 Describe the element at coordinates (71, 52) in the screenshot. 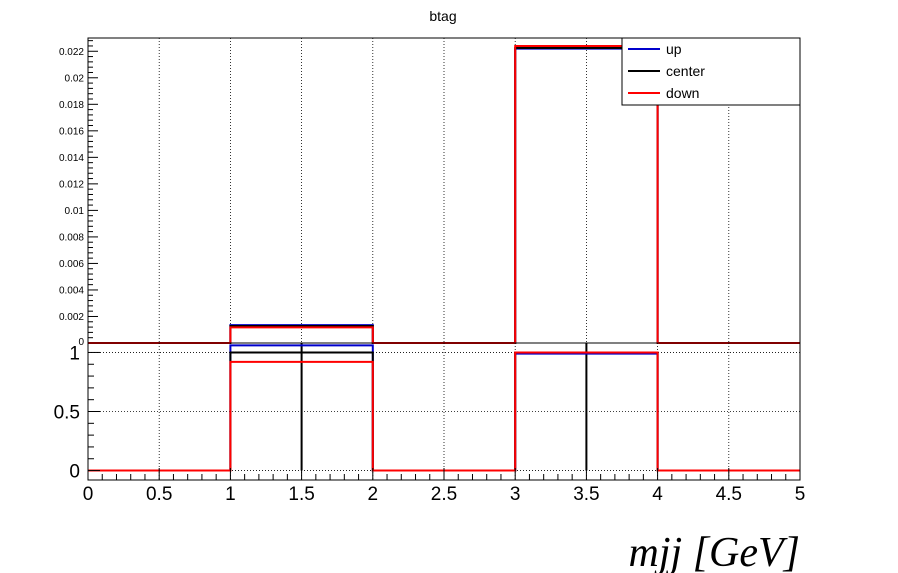

I see `y-tick-label: 0.022` at that location.